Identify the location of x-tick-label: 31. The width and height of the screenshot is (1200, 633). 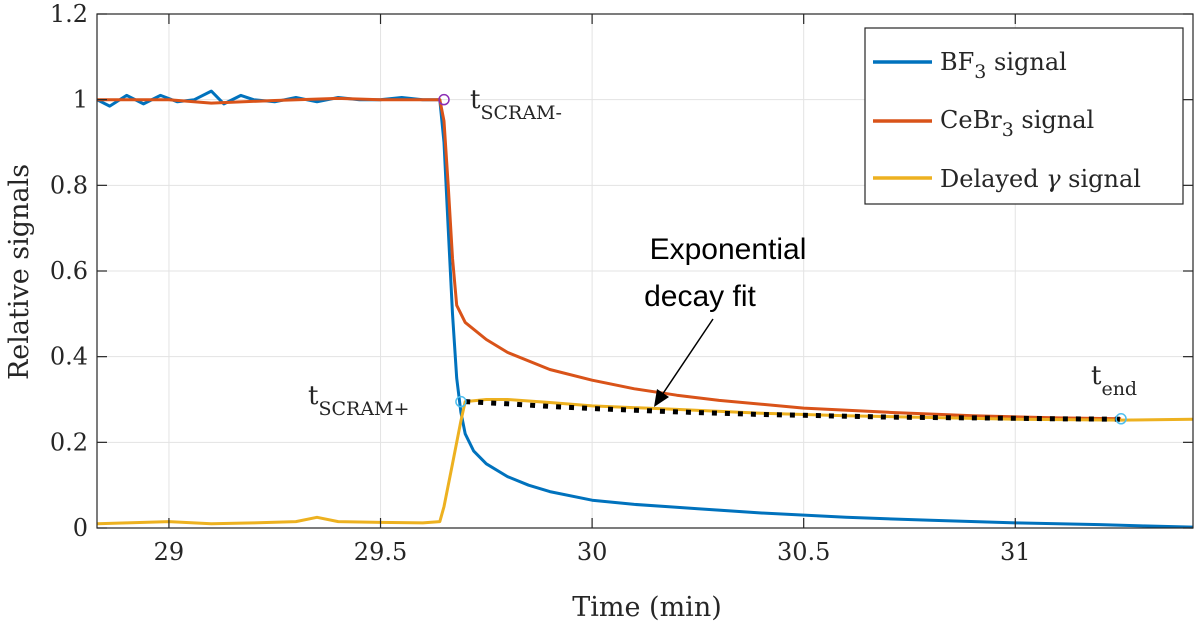
(1015, 552).